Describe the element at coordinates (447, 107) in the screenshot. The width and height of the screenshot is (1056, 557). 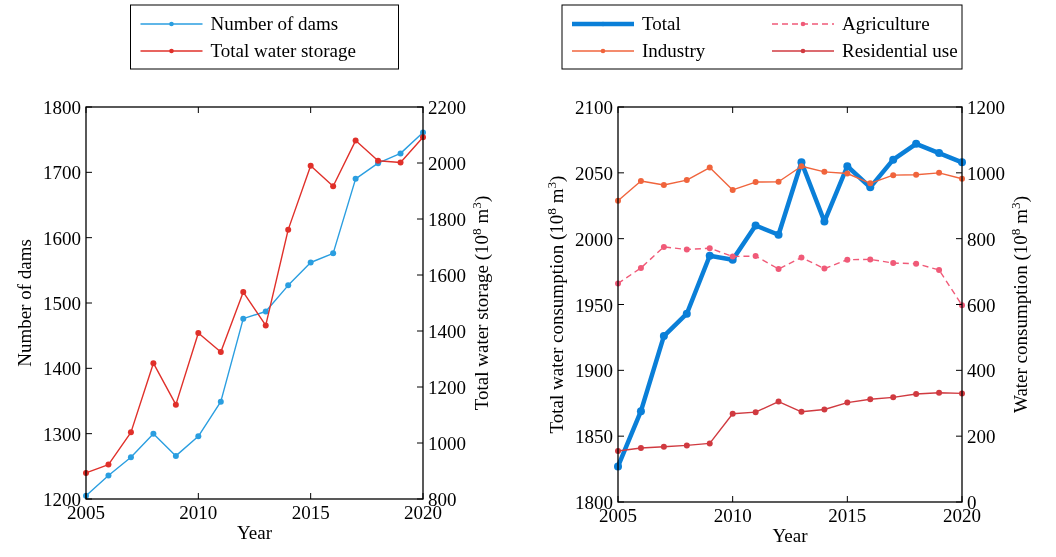
I see `y2-tick-label: 2200` at that location.